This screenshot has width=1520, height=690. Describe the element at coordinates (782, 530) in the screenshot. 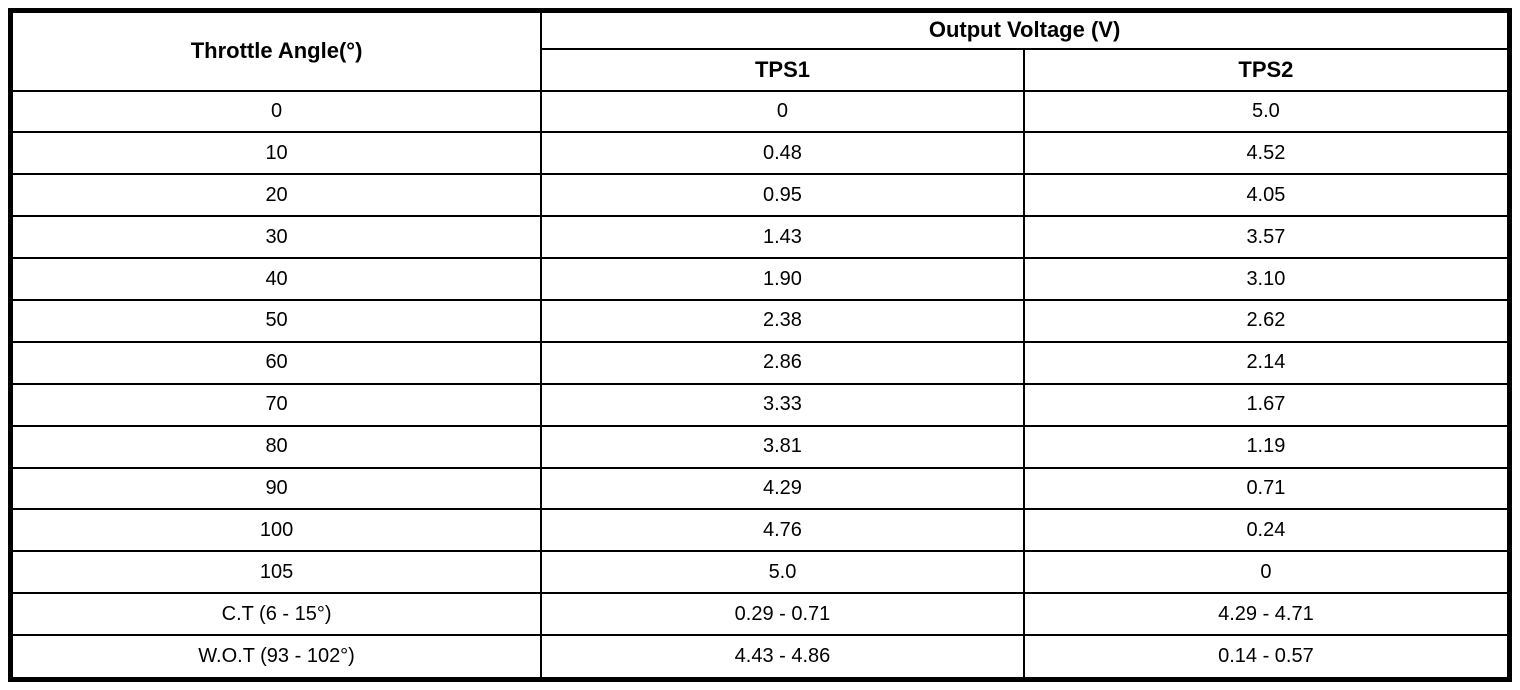

I see `tps1-value-cell: 4.76` at that location.